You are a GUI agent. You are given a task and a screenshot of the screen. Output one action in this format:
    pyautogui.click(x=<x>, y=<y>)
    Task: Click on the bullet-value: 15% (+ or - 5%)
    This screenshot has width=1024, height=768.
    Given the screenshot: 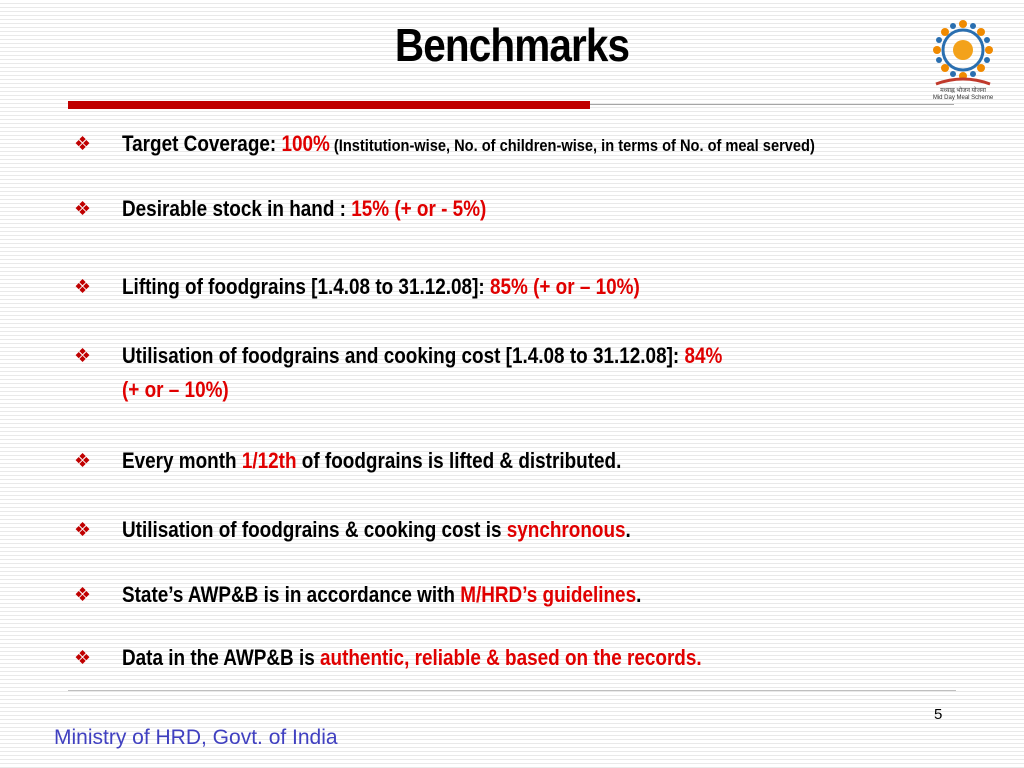 What is the action you would take?
    pyautogui.click(x=419, y=208)
    